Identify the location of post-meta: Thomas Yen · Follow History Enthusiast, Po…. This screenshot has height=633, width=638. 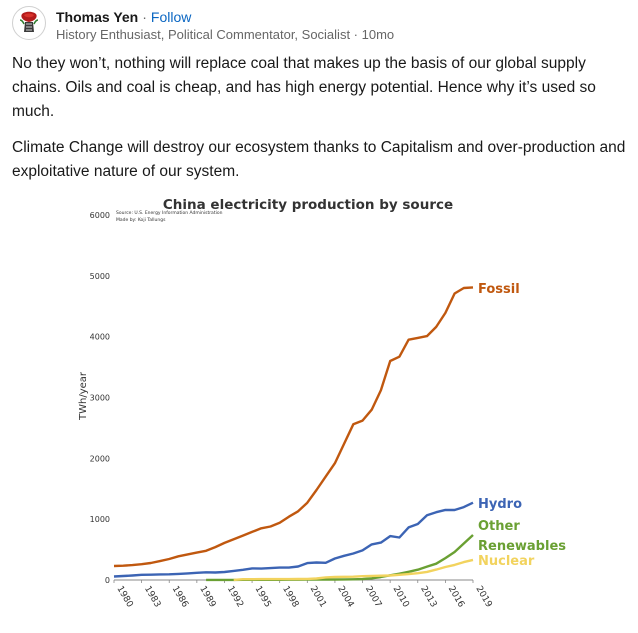
(225, 26).